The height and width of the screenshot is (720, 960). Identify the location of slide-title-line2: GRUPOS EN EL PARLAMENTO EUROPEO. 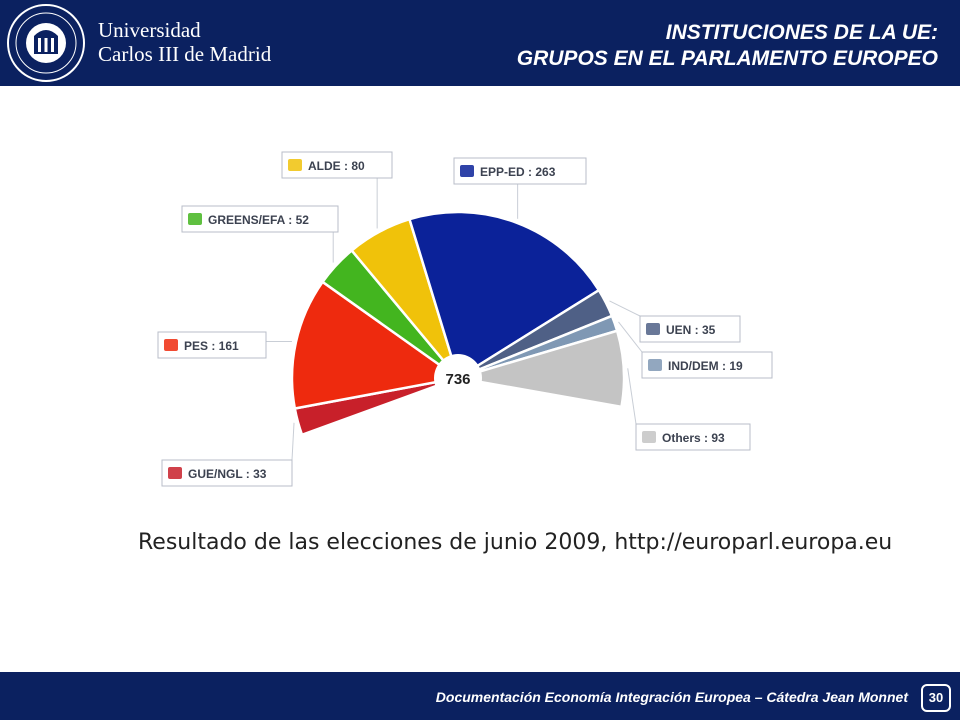
(727, 58).